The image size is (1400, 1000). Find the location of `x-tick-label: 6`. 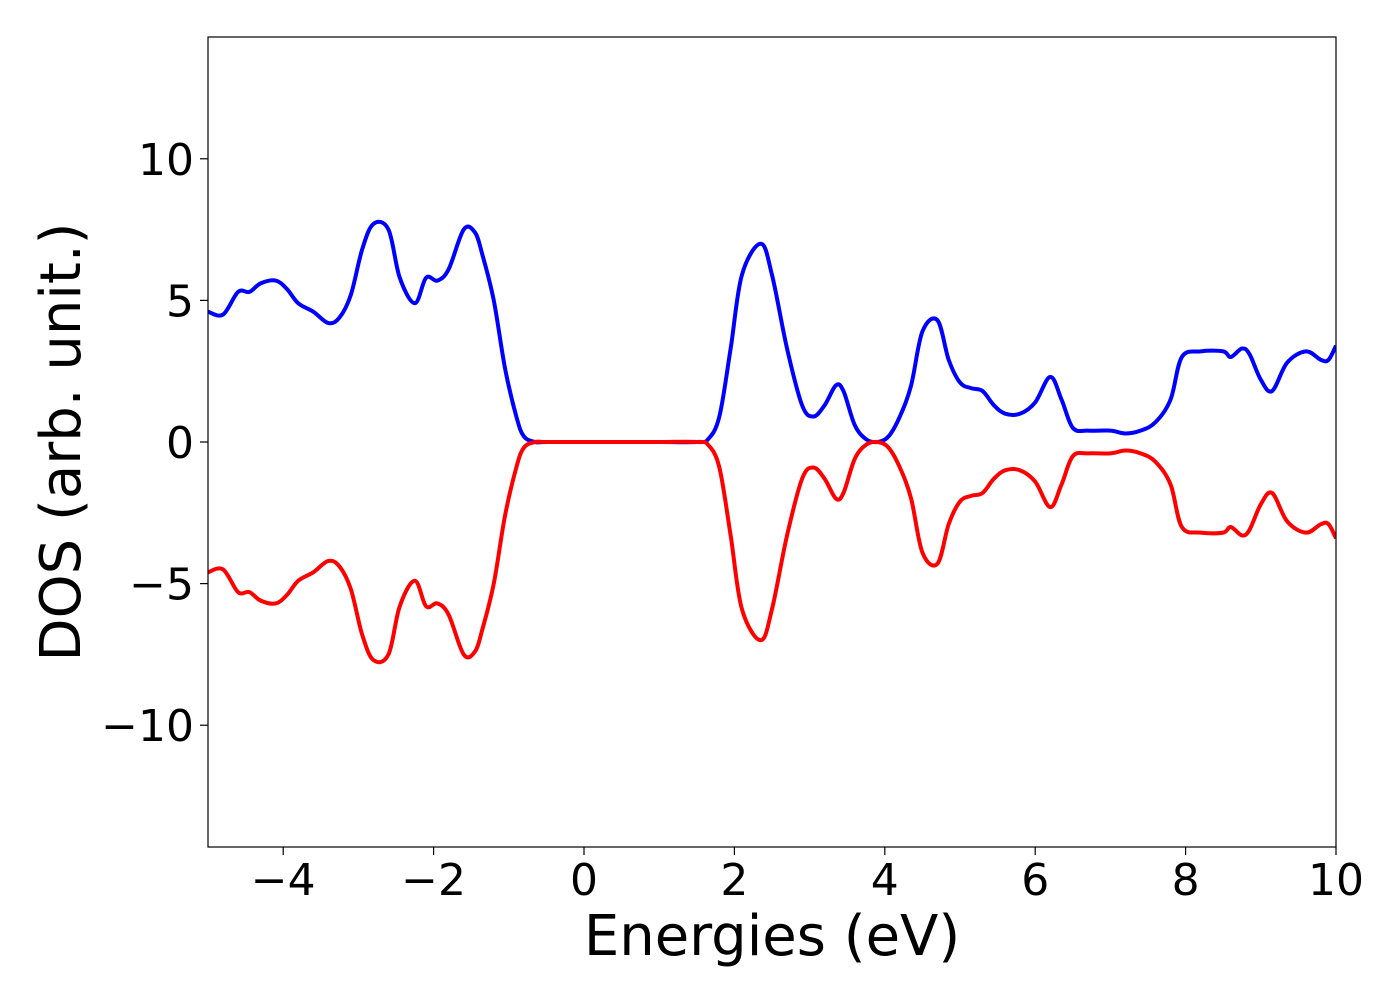

x-tick-label: 6 is located at coordinates (1035, 880).